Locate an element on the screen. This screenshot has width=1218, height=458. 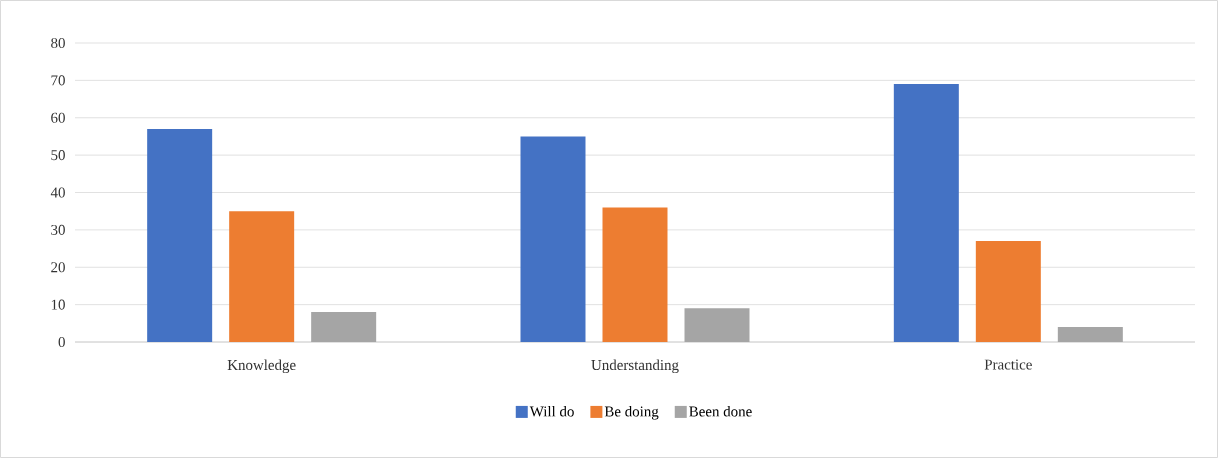
x-tick-label: Practice is located at coordinates (1008, 364).